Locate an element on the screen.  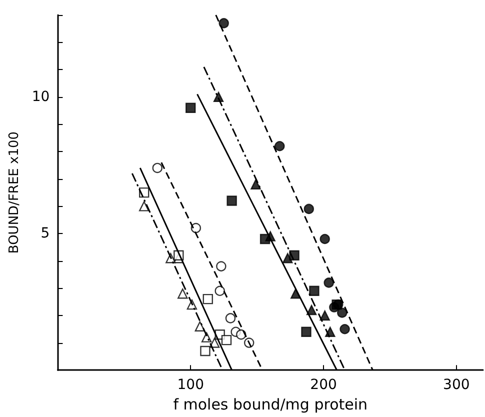
x-tick-label: 300 is located at coordinates (456, 385).